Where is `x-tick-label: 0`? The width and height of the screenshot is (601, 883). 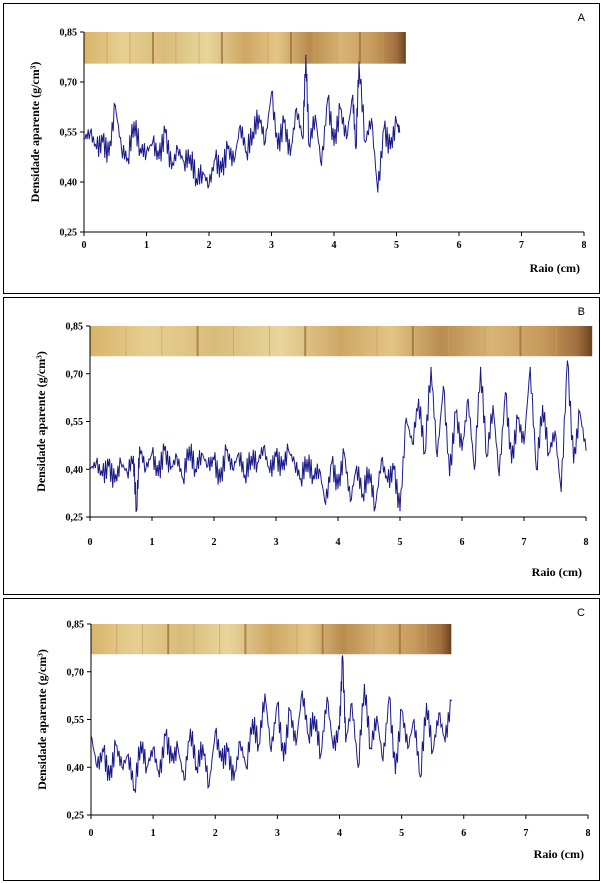 x-tick-label: 0 is located at coordinates (90, 542).